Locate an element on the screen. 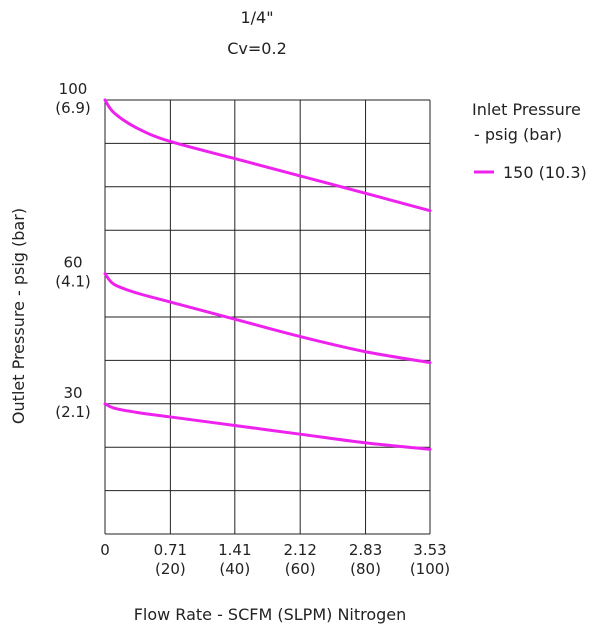 The width and height of the screenshot is (609, 632). y-tick-label-0: 100 is located at coordinates (73, 89).